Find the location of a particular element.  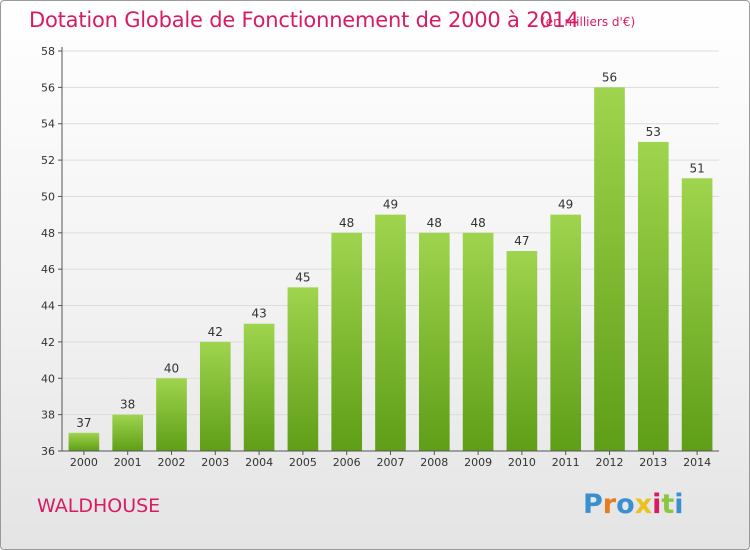

logo-letter: P is located at coordinates (593, 504).